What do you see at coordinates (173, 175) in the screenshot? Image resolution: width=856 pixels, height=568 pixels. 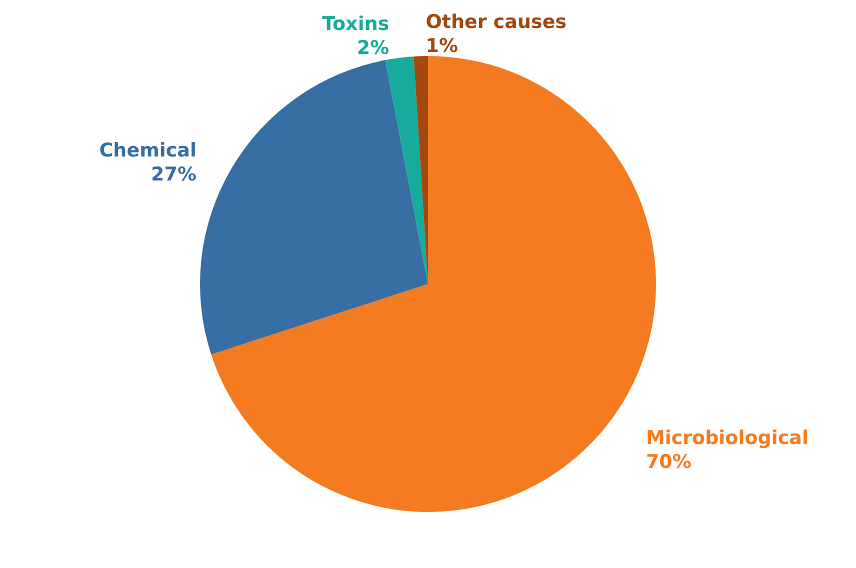 I see `data-label: 27%` at bounding box center [173, 175].